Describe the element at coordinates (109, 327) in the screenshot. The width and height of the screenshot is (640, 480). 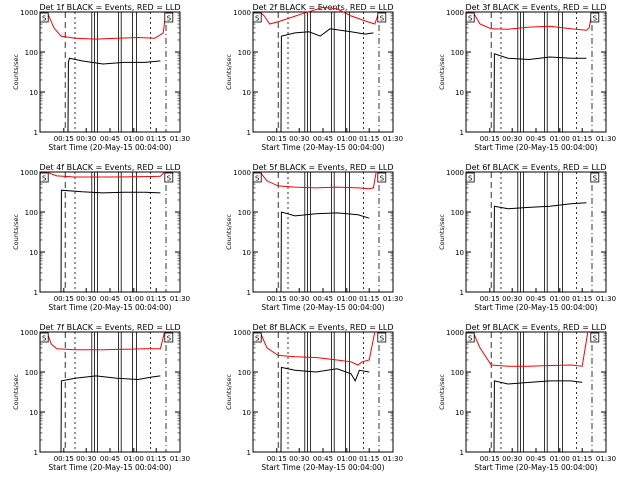
I see `panel-title: Det 7f BLACK = Events, RED = LLD` at that location.